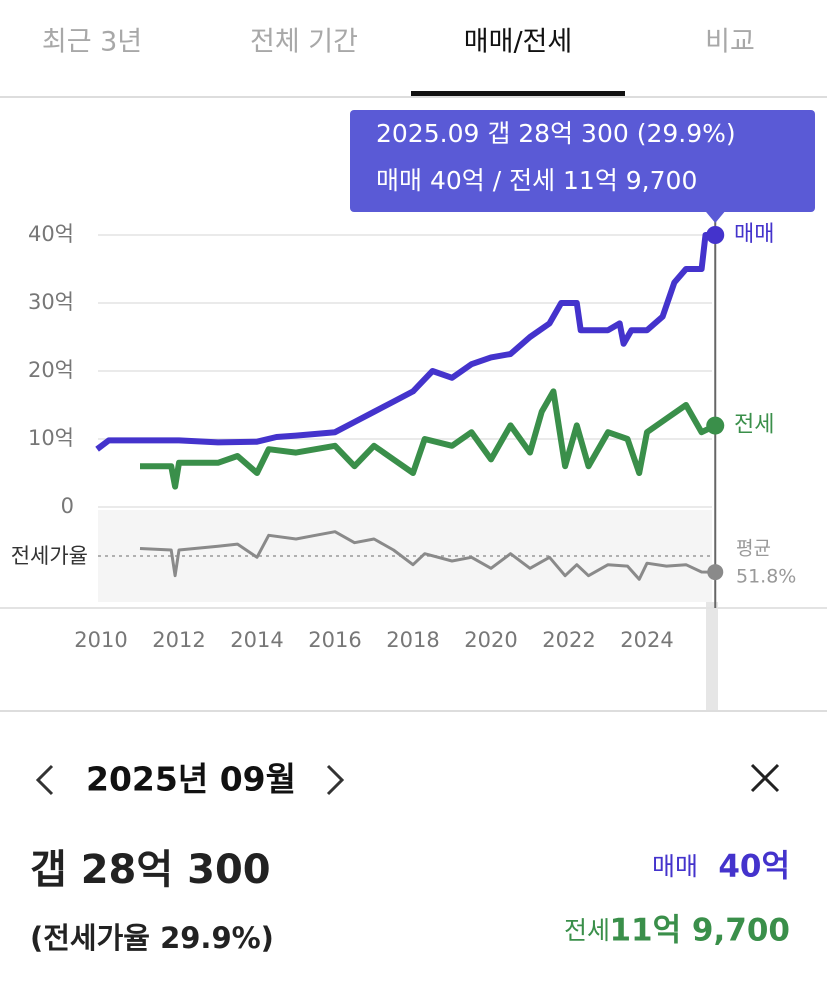  What do you see at coordinates (49, 556) in the screenshot?
I see `ratio-label: 전세가율` at bounding box center [49, 556].